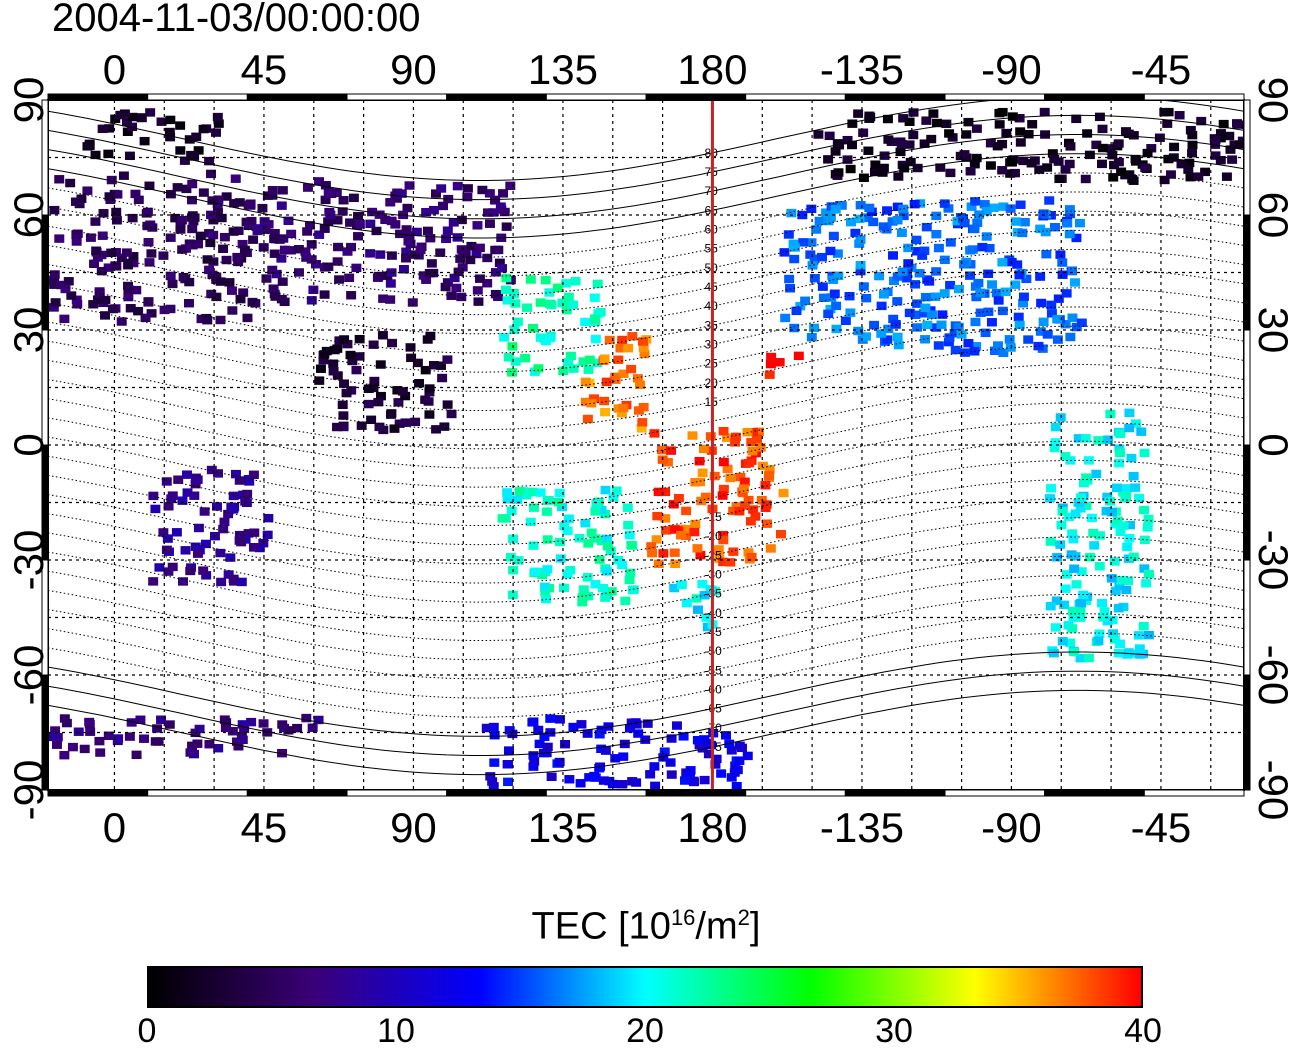 The width and height of the screenshot is (1292, 1057). Describe the element at coordinates (563, 827) in the screenshot. I see `bottom-longitude-label: 135` at that location.